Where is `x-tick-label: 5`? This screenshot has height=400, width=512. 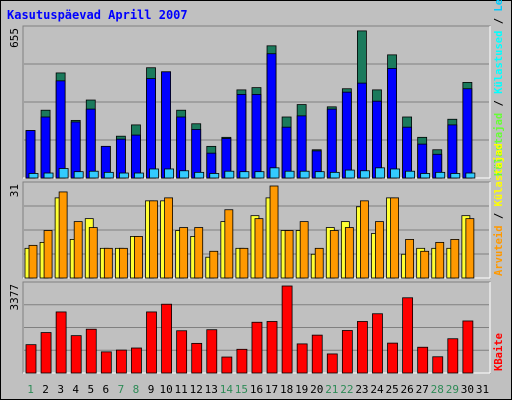 x-tick-label: 5 is located at coordinates (90, 389).